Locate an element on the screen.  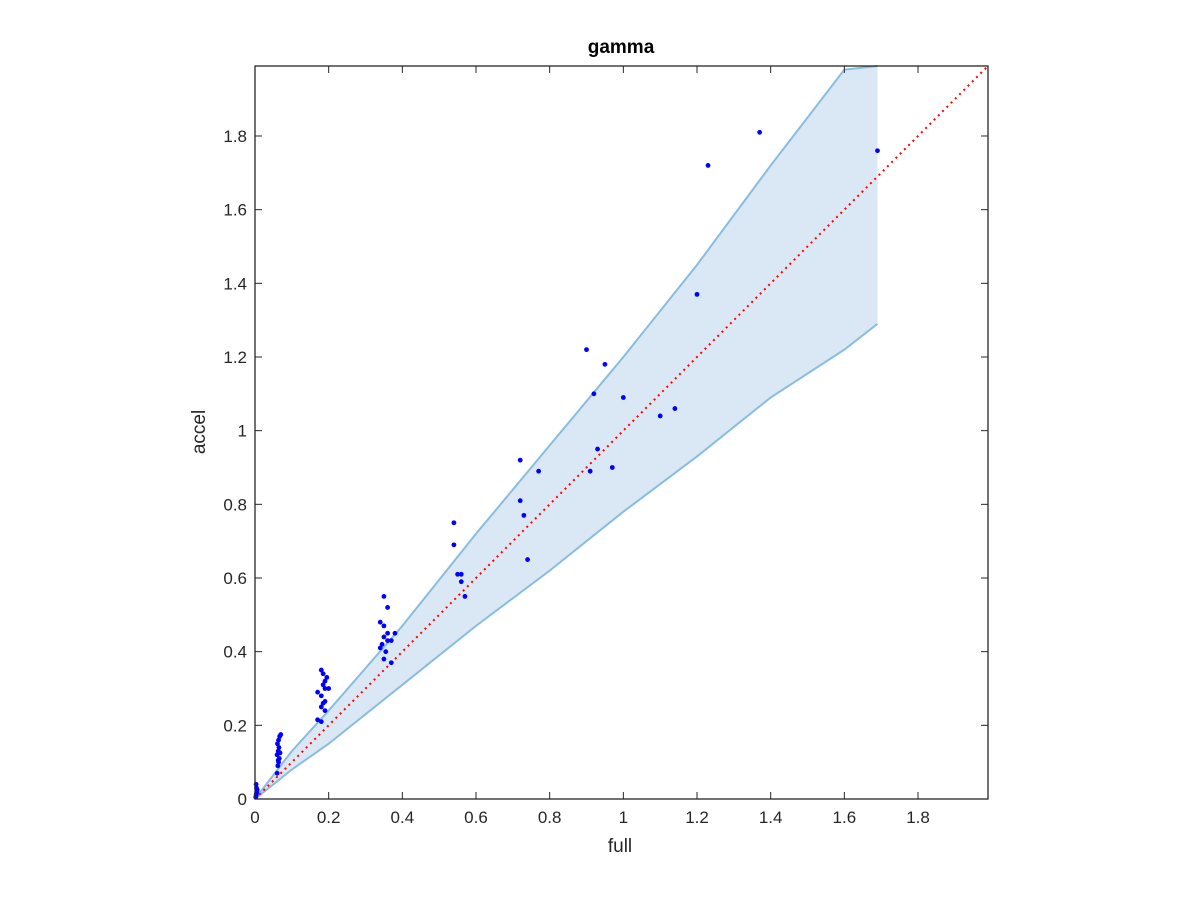
y-tick-label: 0.6 is located at coordinates (235, 578).